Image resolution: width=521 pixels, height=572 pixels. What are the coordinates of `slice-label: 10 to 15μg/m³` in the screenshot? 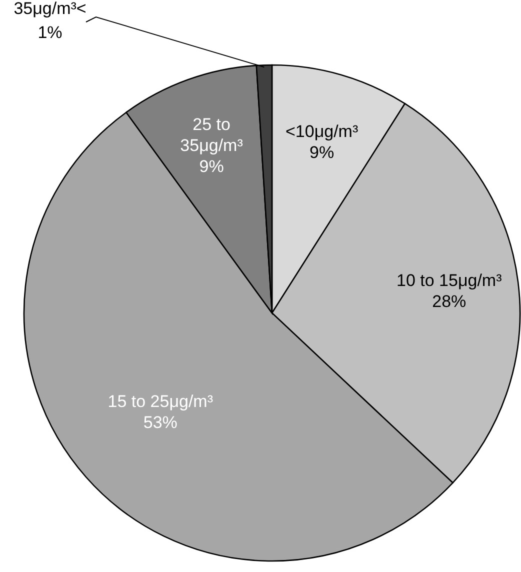 It's located at (449, 280).